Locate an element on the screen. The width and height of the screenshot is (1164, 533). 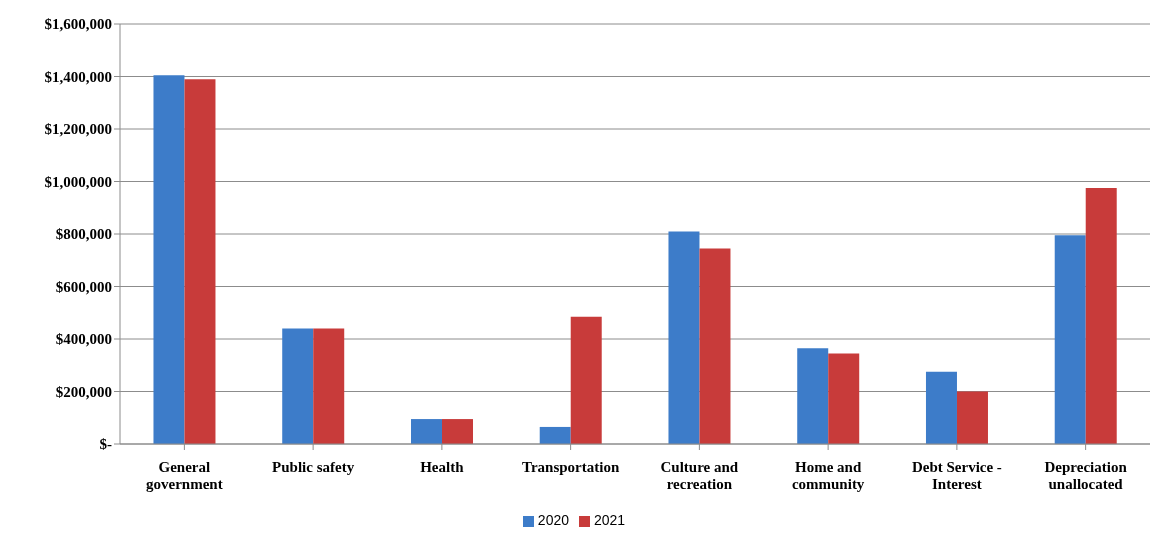
x-tick-label: Home and community is located at coordinates (828, 475).